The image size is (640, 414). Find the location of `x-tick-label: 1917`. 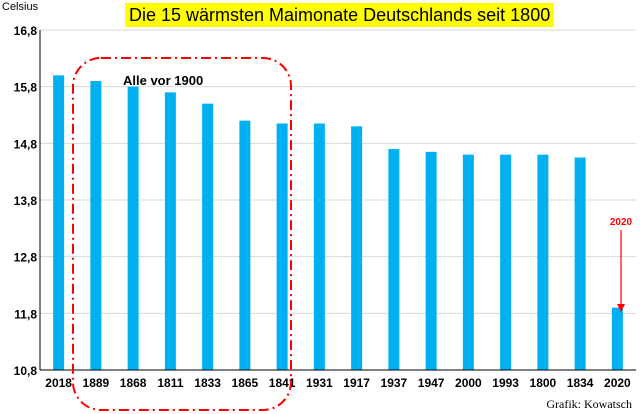

x-tick-label: 1917 is located at coordinates (356, 383).